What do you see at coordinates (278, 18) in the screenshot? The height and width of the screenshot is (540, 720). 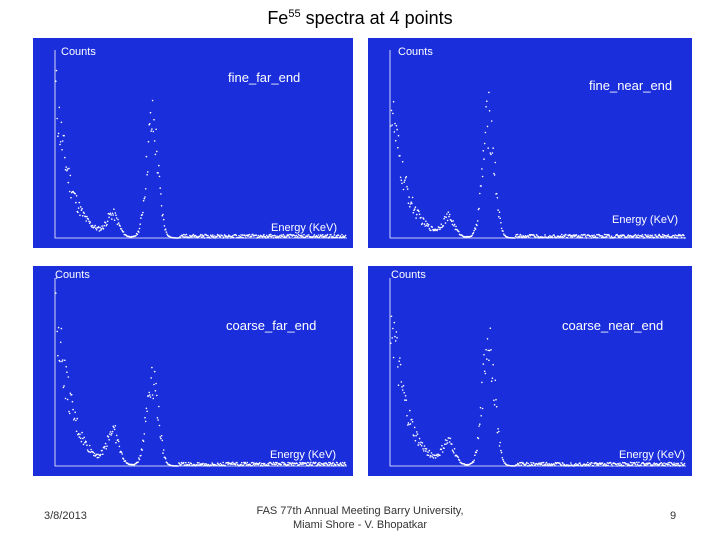 I see `title-main: Fe` at bounding box center [278, 18].